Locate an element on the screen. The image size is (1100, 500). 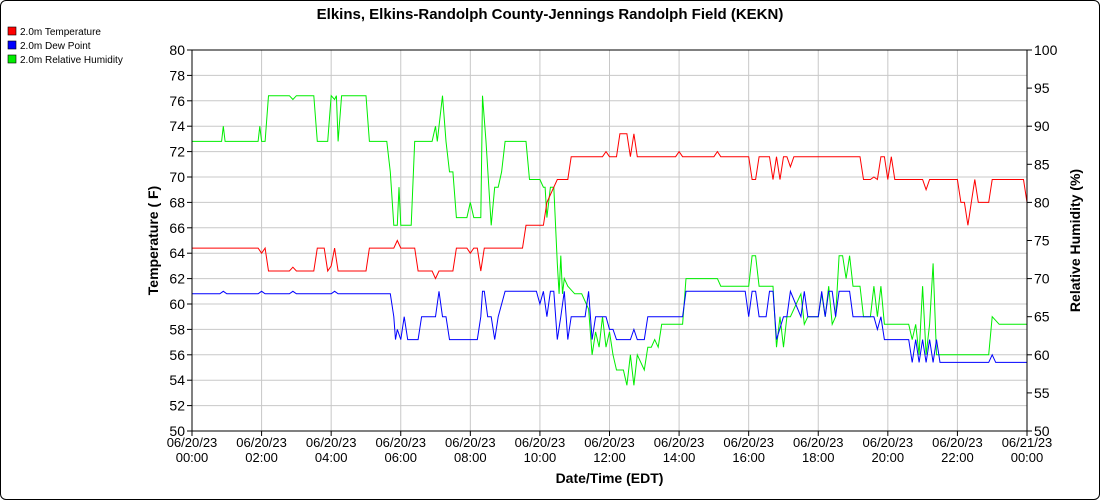
left-tick-label: 68 is located at coordinates (177, 202).